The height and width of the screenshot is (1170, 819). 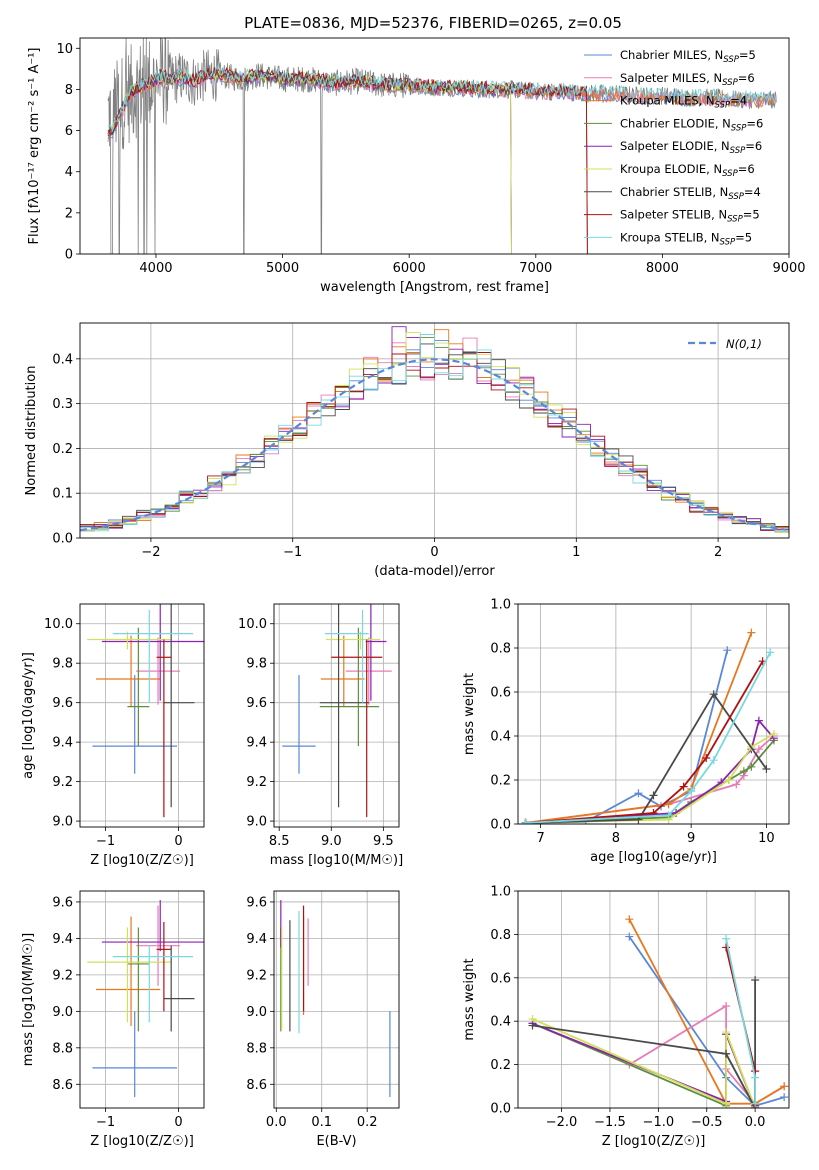 What do you see at coordinates (69, 172) in the screenshot?
I see `y-tick-label: 4` at bounding box center [69, 172].